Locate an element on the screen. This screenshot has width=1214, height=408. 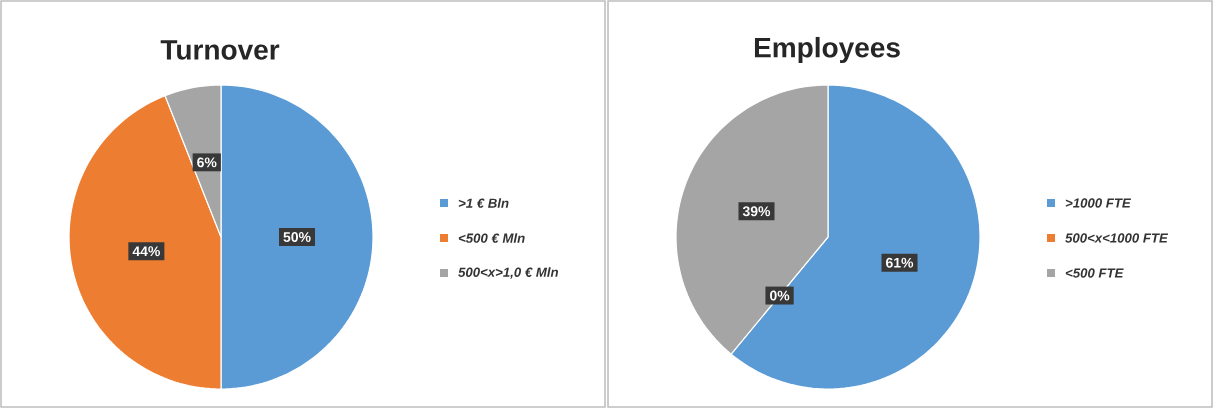
data-label: 39% is located at coordinates (756, 211).